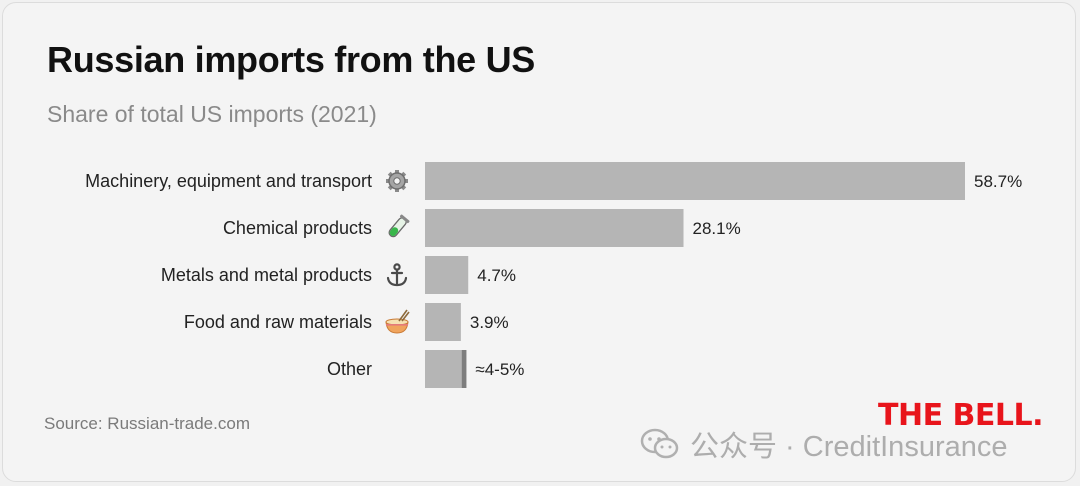  What do you see at coordinates (349, 369) in the screenshot?
I see `category-label: Other` at bounding box center [349, 369].